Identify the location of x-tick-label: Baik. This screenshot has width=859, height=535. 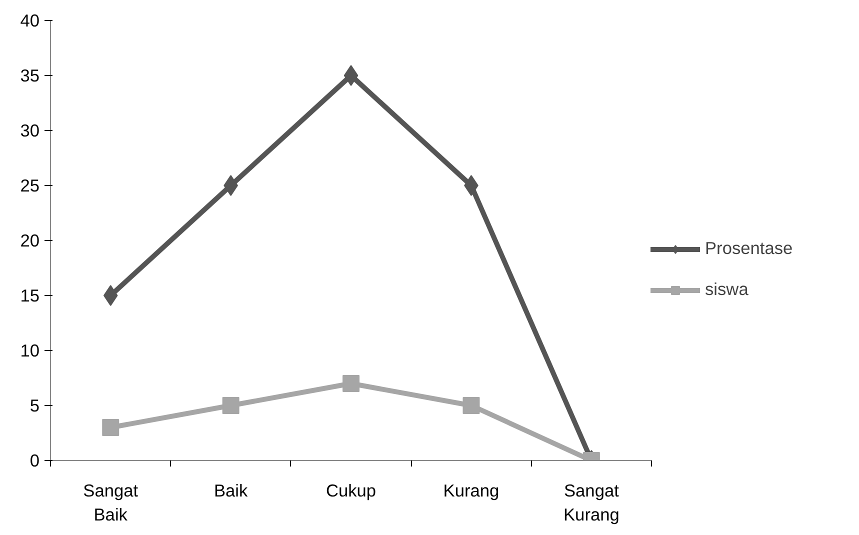
(231, 490).